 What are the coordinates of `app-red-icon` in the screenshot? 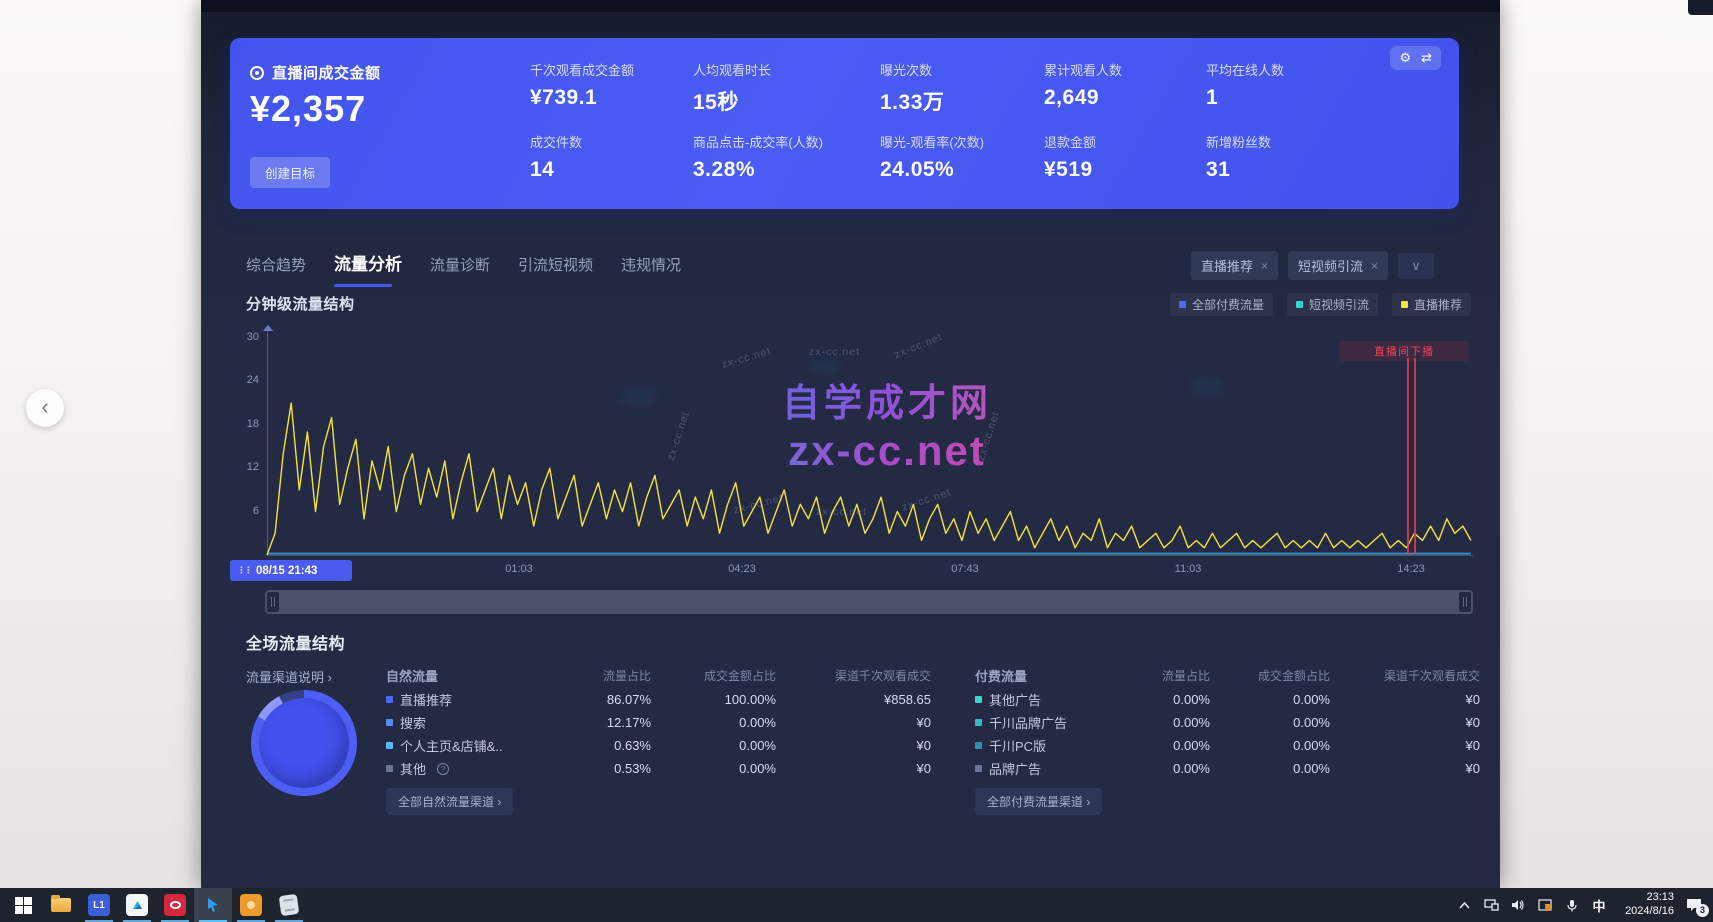 It's located at (175, 905).